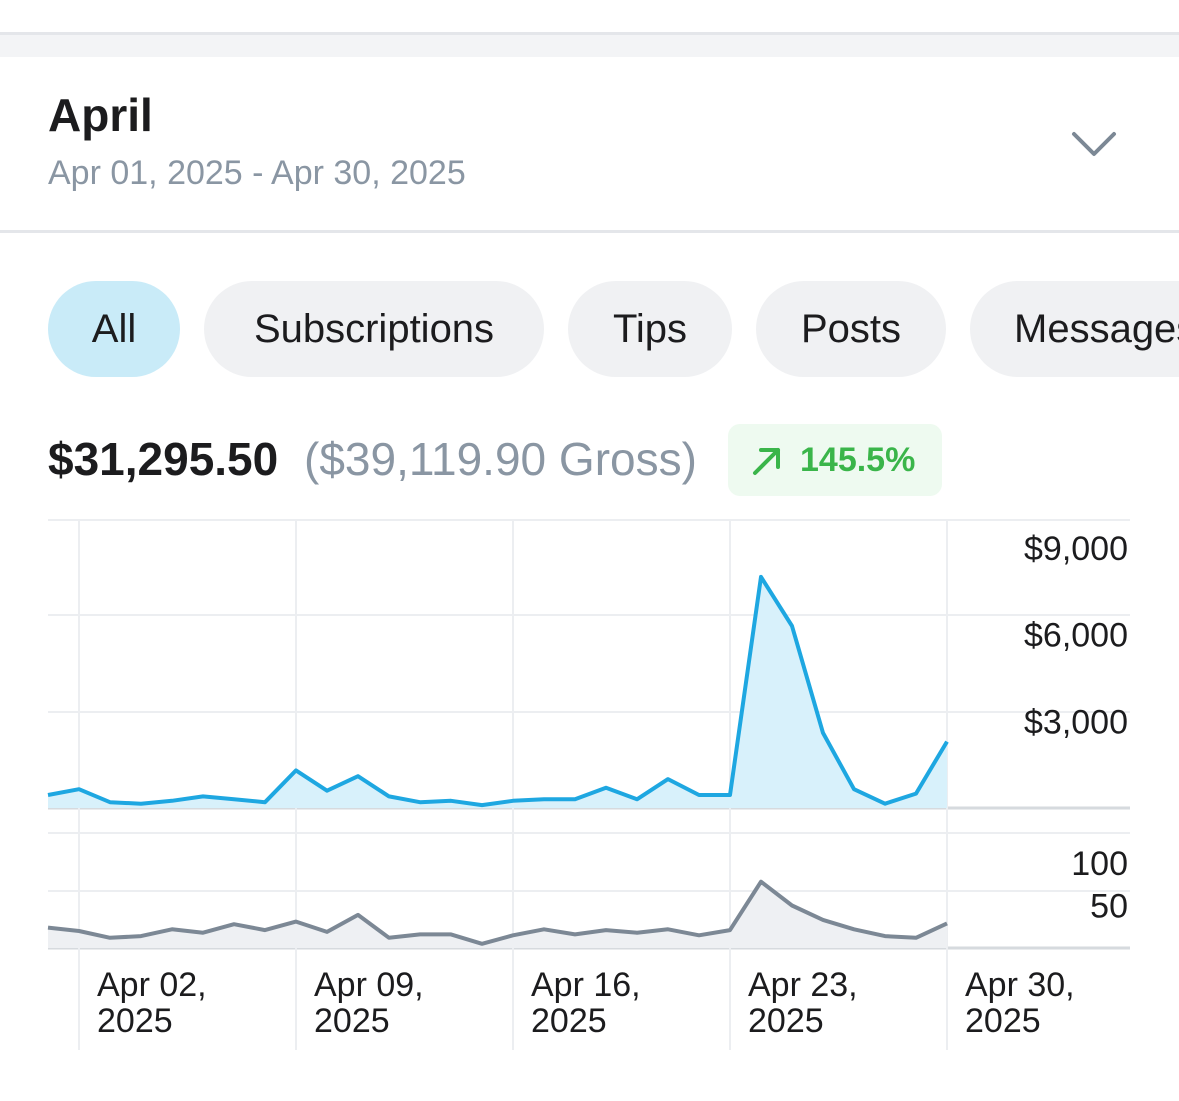  Describe the element at coordinates (257, 173) in the screenshot. I see `period-date-range: Apr 01, 2025 - Apr 30, 2025` at that location.